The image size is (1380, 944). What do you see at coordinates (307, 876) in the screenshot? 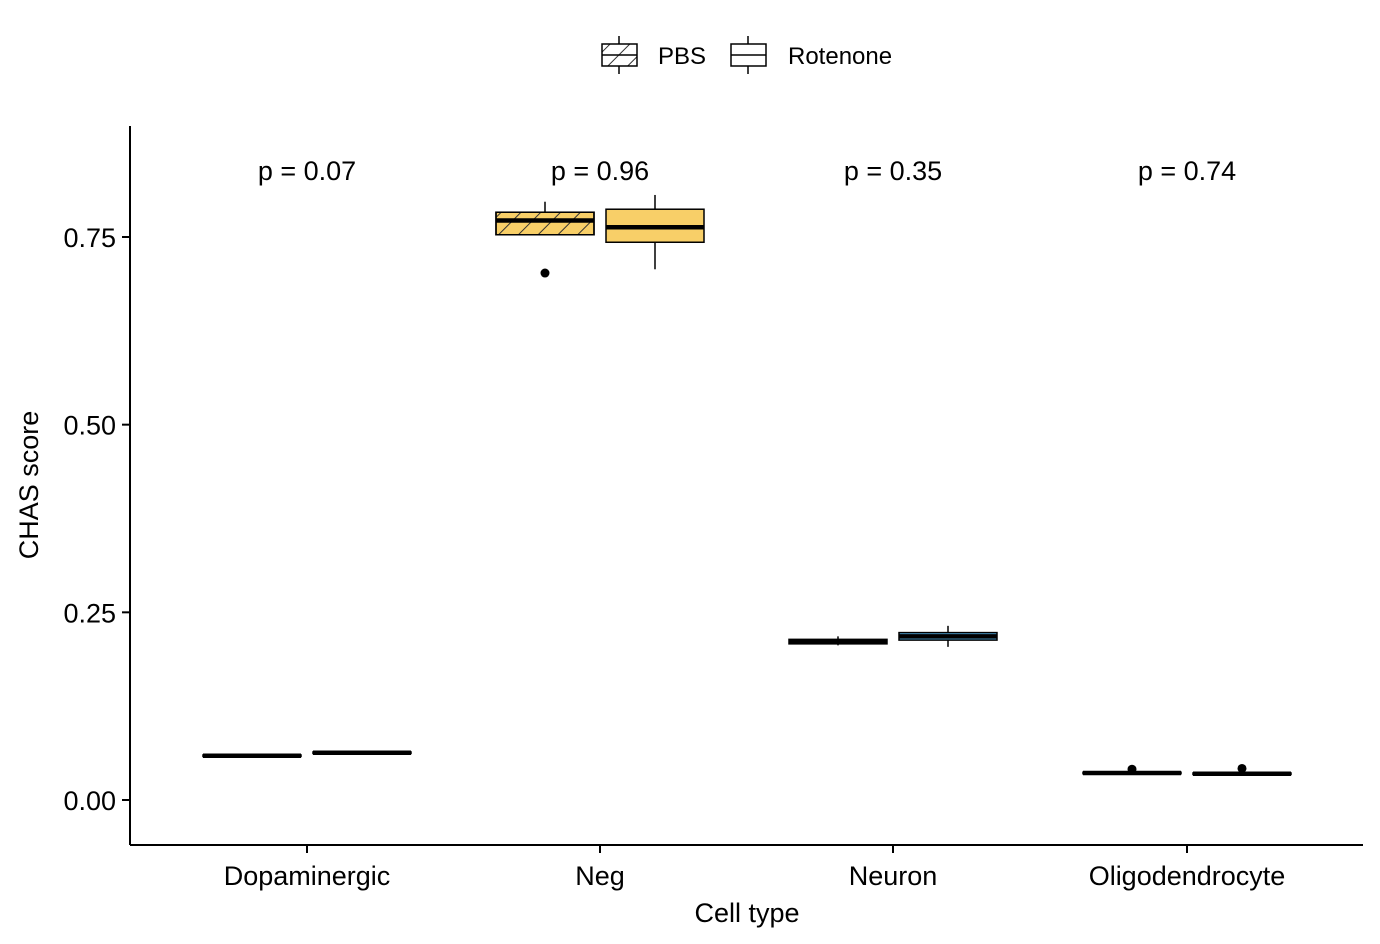
I see `x-tick-label: Dopaminergic` at bounding box center [307, 876].